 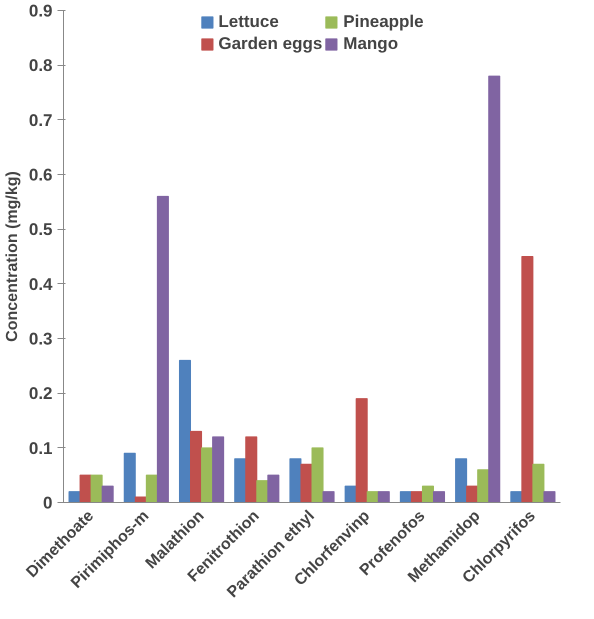 I want to click on y-tick-label: 0.3, so click(x=40, y=339).